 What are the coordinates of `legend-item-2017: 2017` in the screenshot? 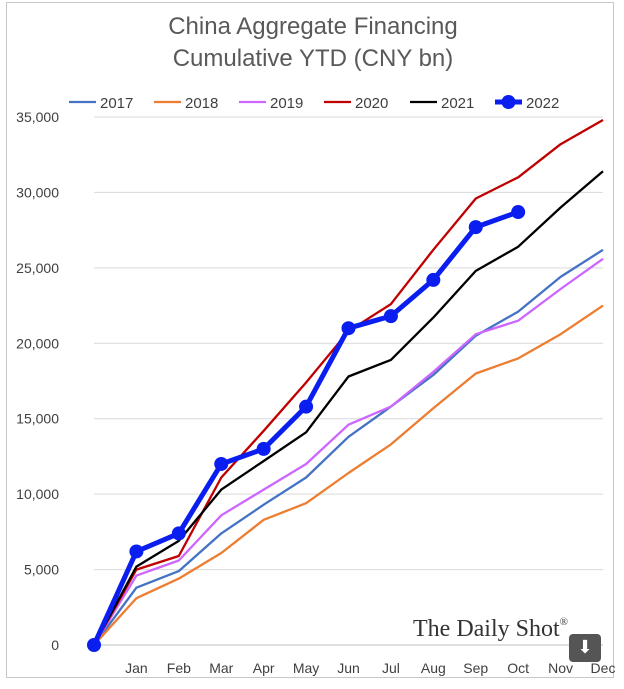 It's located at (101, 103).